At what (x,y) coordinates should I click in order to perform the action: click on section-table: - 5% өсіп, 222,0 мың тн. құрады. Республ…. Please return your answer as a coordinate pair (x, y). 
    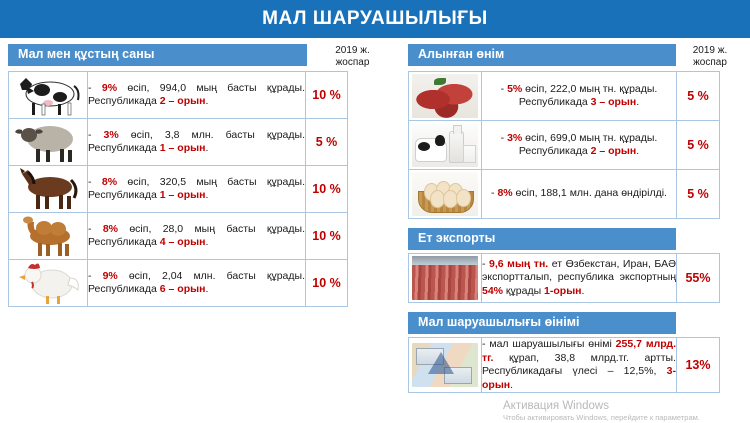
    Looking at the image, I should click on (564, 145).